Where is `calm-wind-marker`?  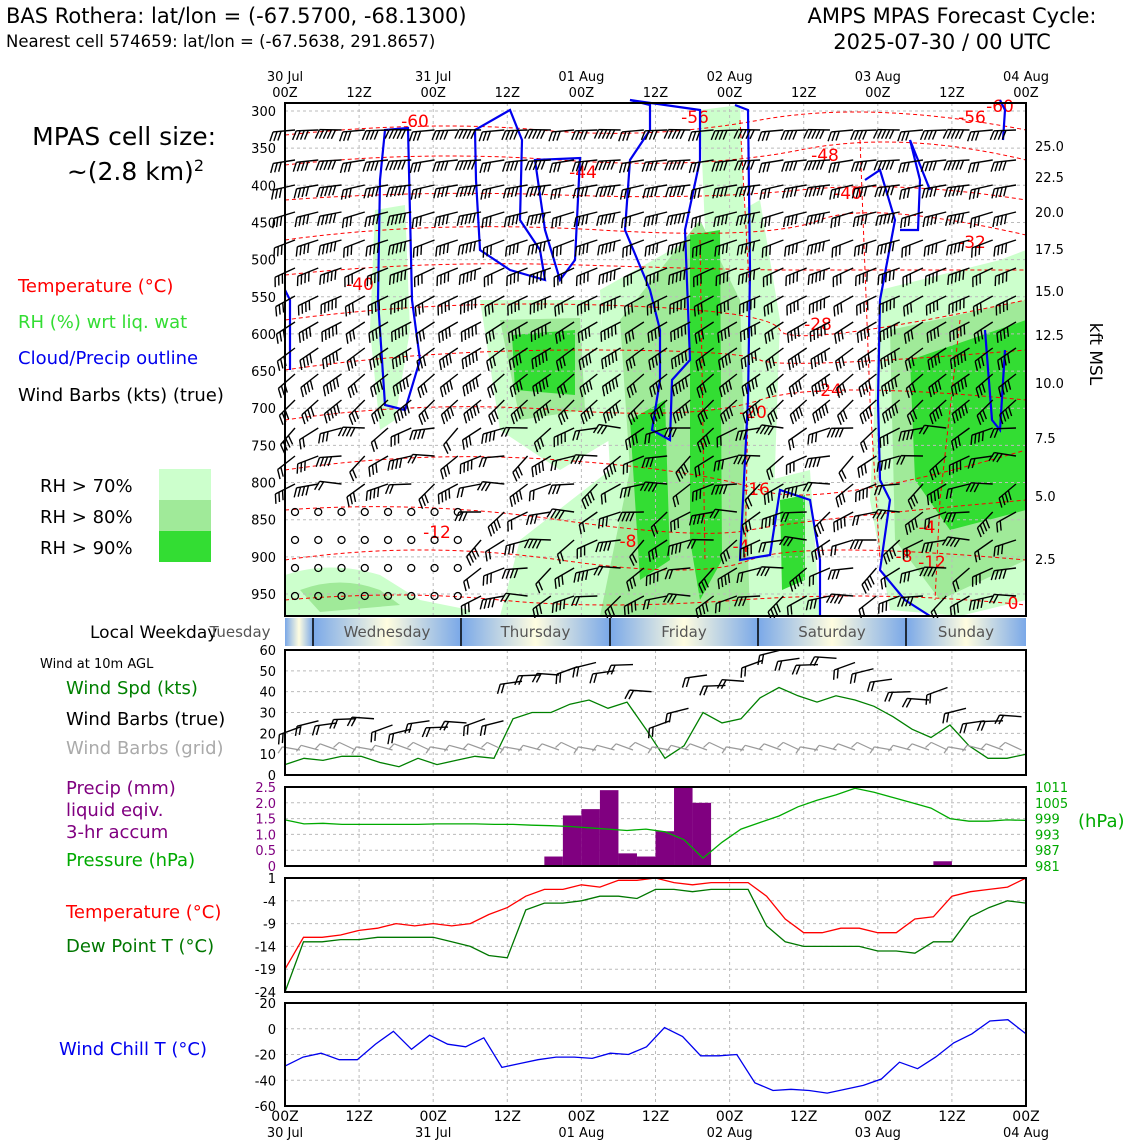 calm-wind-marker is located at coordinates (364, 512).